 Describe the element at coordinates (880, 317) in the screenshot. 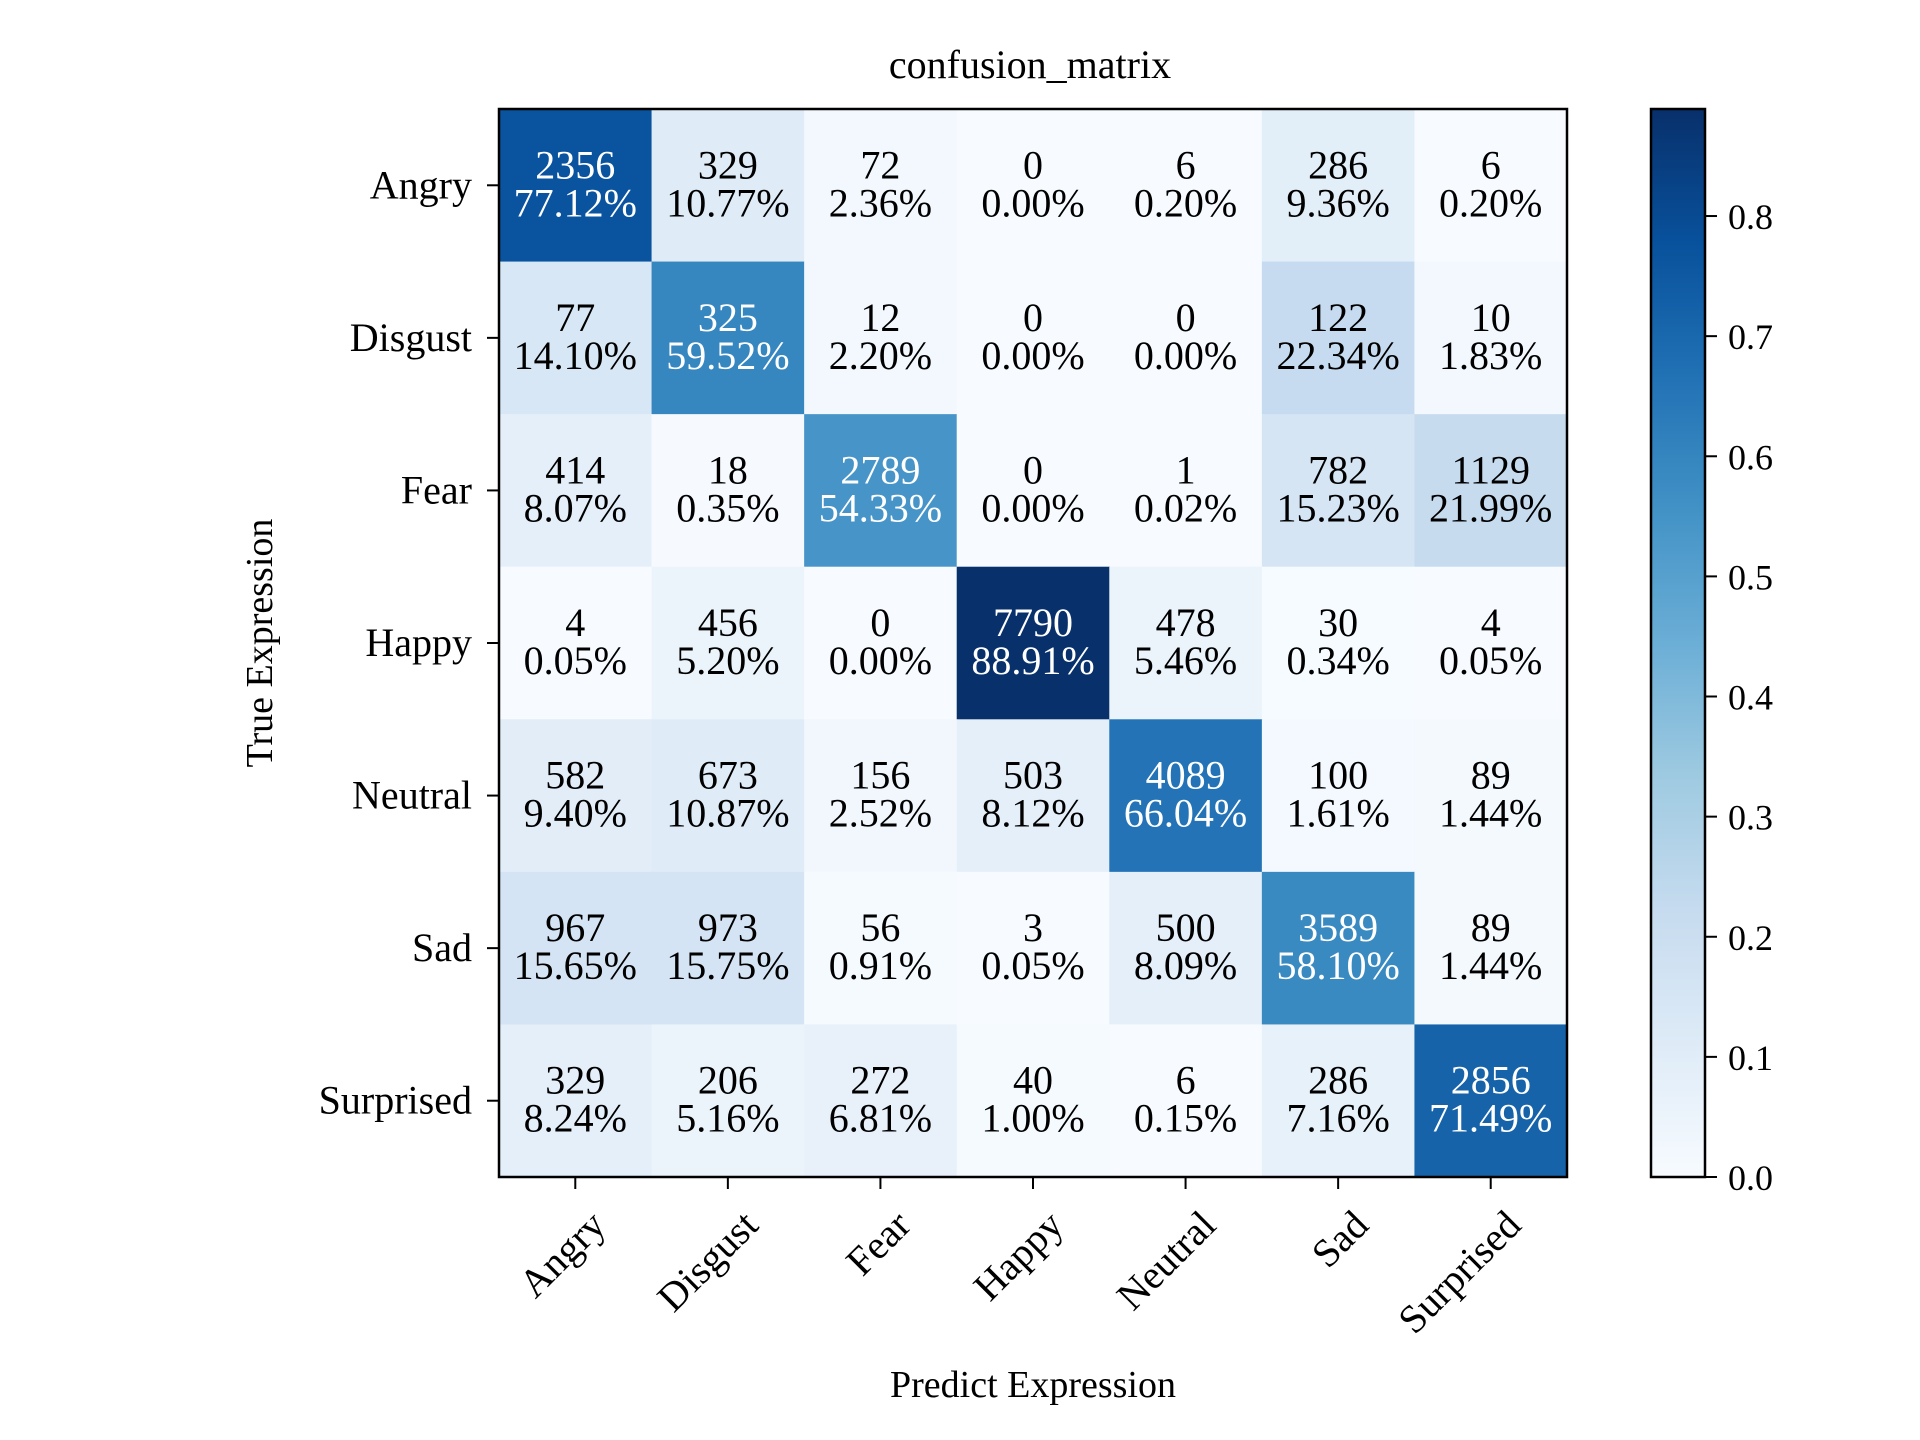

I see `cell-count-label: 12` at that location.